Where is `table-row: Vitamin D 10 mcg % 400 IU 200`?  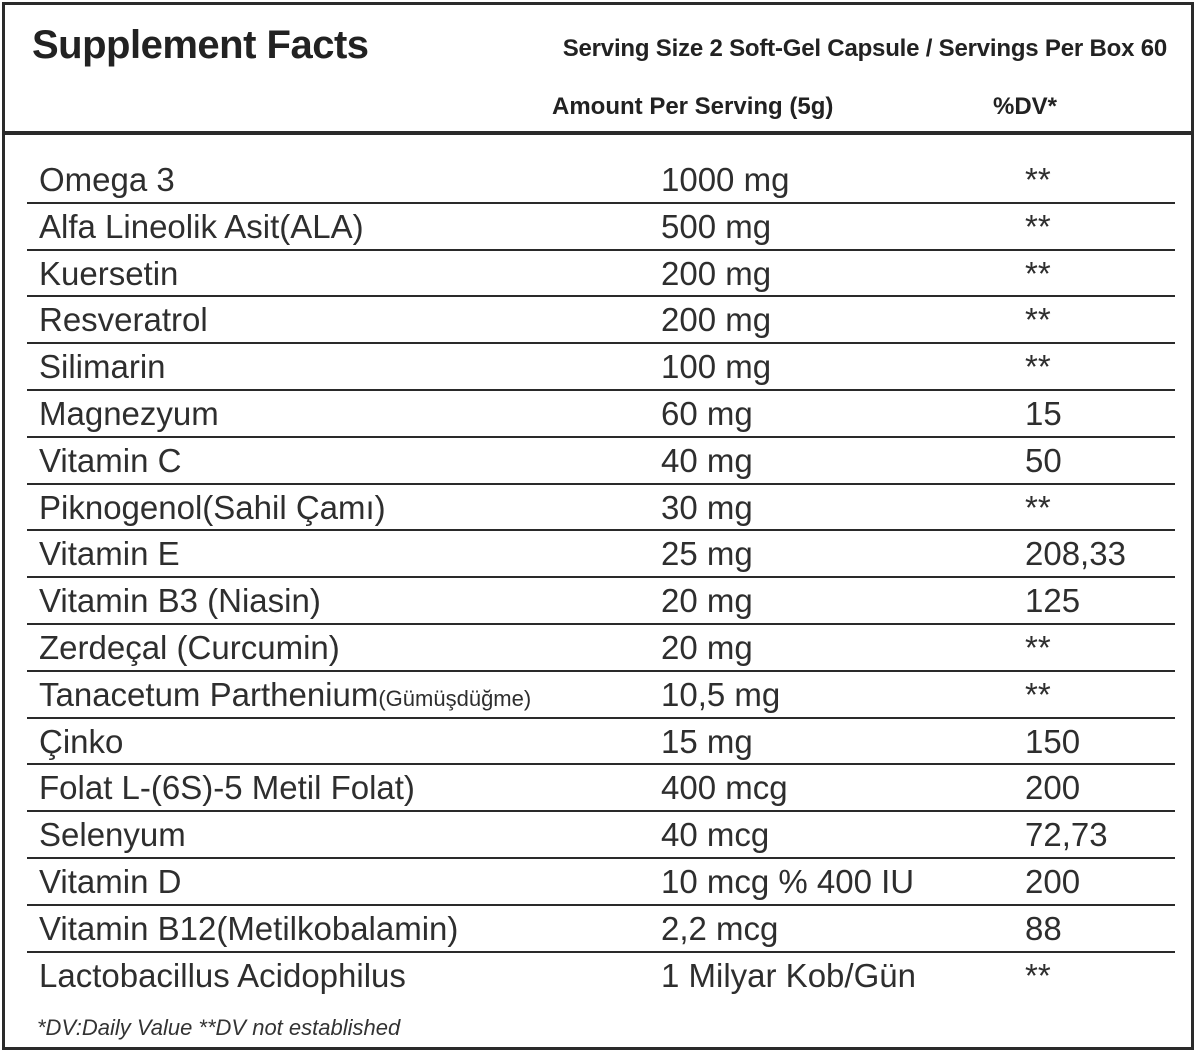
table-row: Vitamin D 10 mcg % 400 IU 200 is located at coordinates (601, 882).